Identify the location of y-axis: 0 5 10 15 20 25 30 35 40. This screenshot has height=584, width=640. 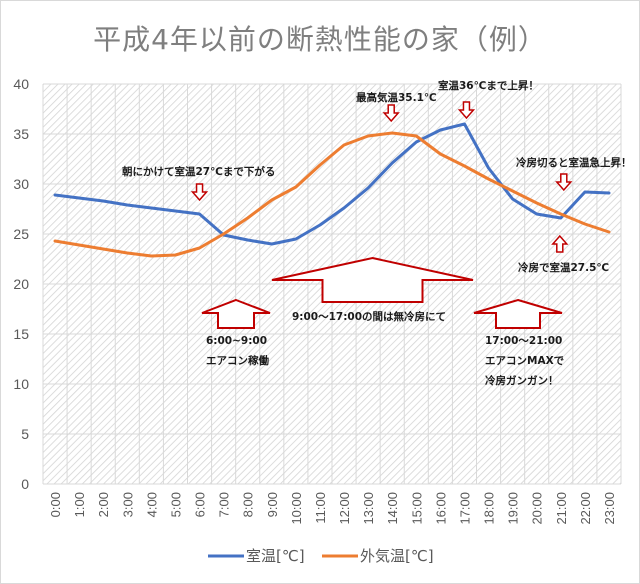
(21, 284).